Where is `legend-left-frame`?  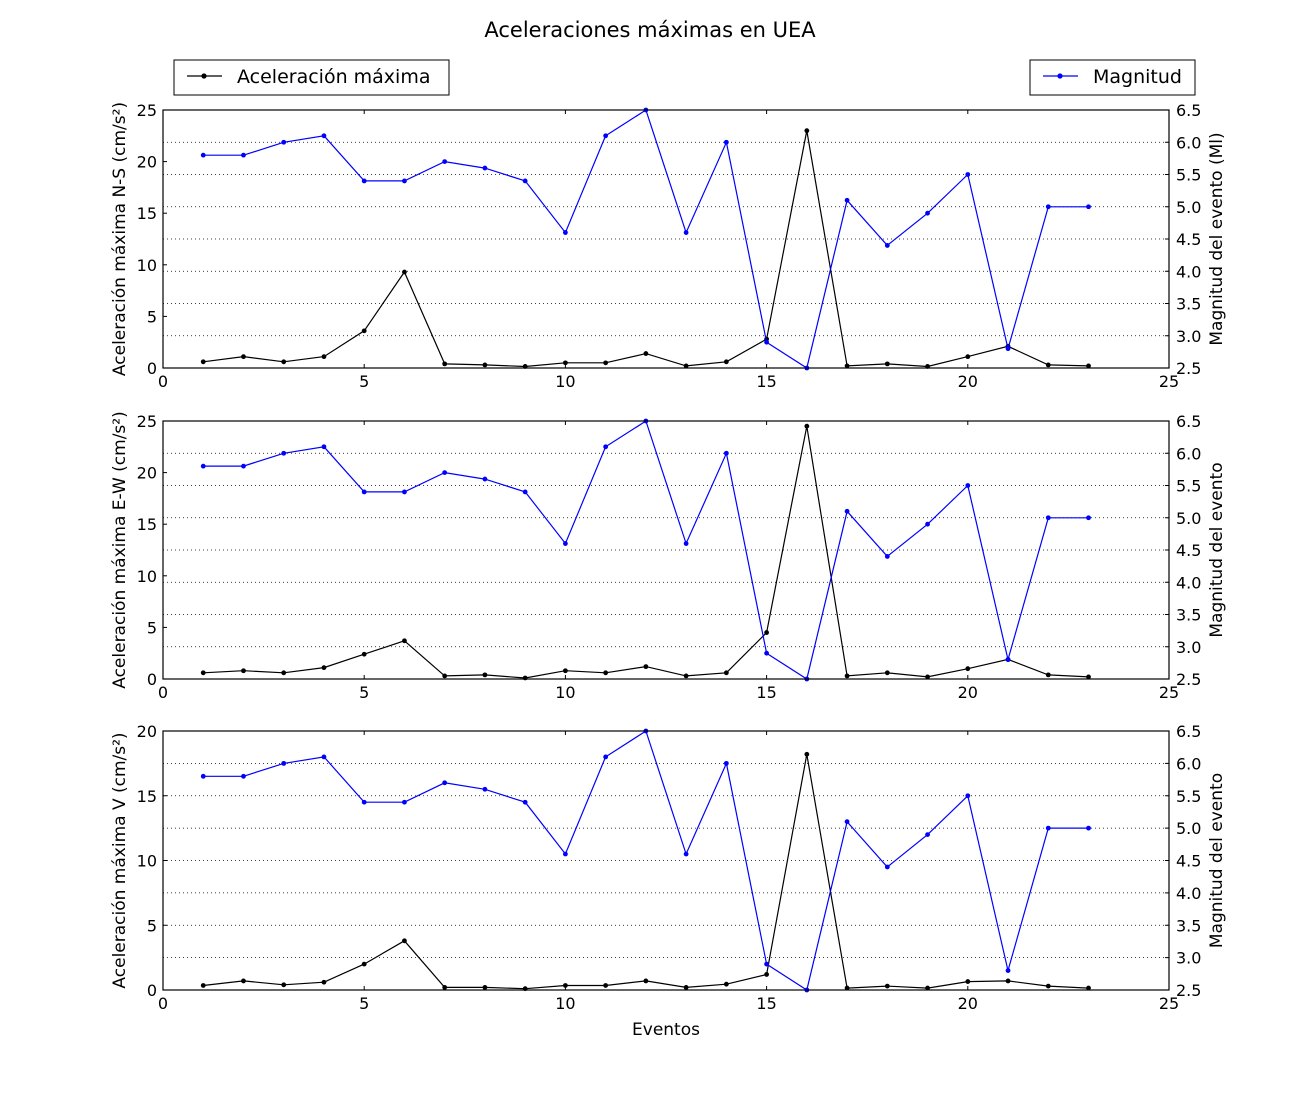
legend-left-frame is located at coordinates (311, 77).